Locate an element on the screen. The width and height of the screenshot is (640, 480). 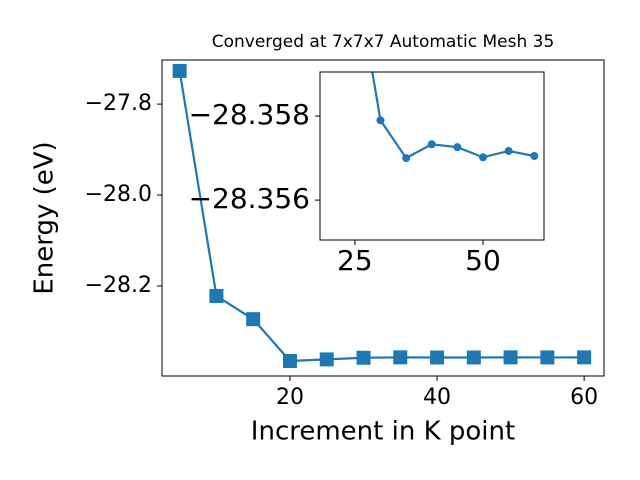
series-line is located at coordinates (453, 116).